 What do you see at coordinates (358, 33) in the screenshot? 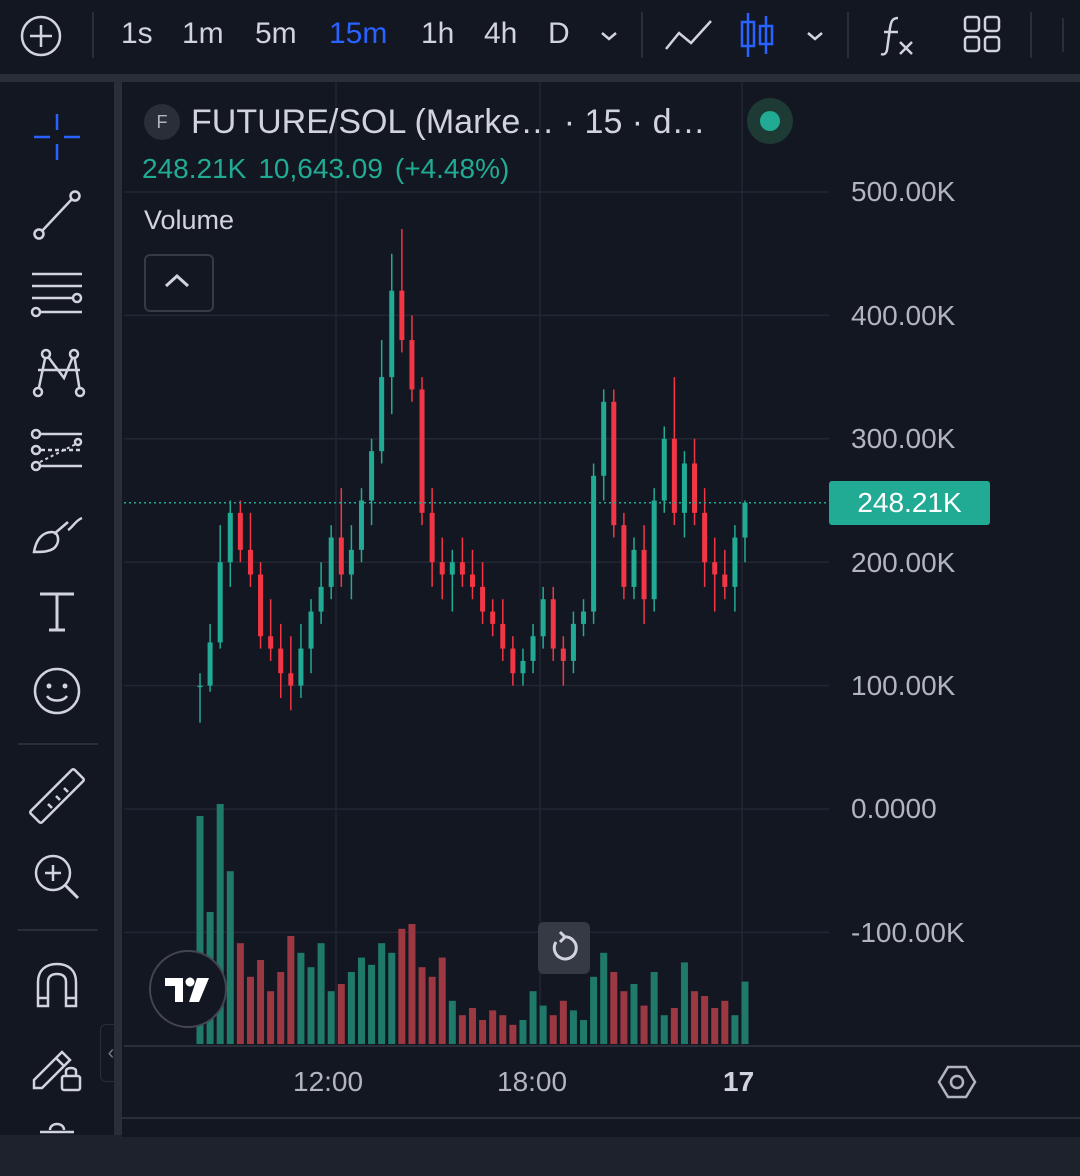
I see `timeframe-15m: 15m` at bounding box center [358, 33].